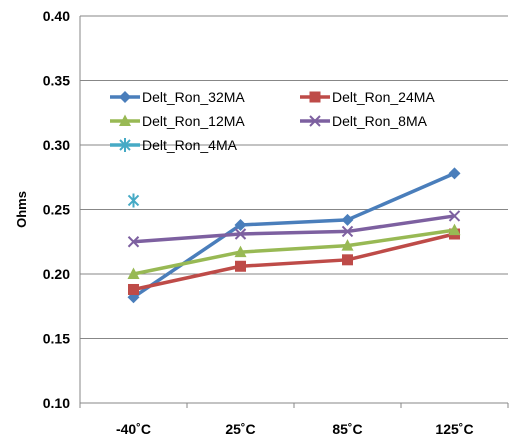 The width and height of the screenshot is (517, 441). Describe the element at coordinates (56, 145) in the screenshot. I see `y-tick-label: 0.30` at that location.